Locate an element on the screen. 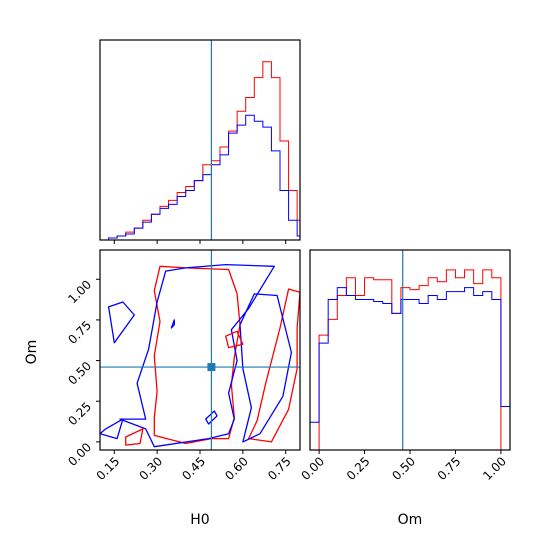 The image size is (550, 550). h0-marginal-panel is located at coordinates (200, 141).